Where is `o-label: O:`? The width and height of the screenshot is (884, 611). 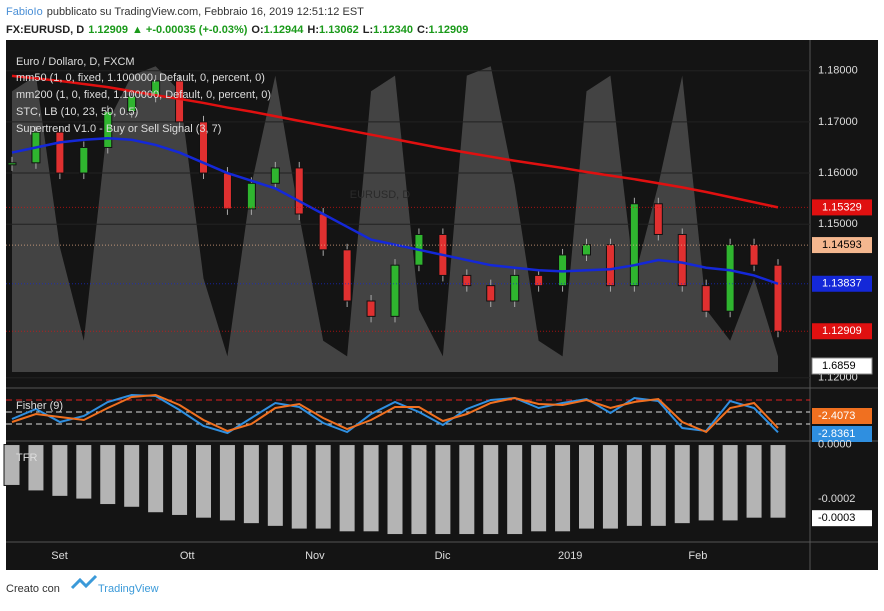 o-label: O: is located at coordinates (257, 30).